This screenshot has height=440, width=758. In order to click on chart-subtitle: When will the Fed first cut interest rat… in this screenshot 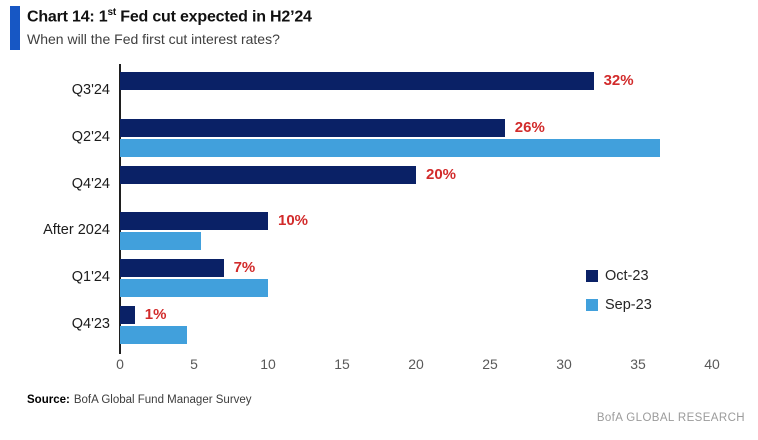, I will do `click(153, 39)`.